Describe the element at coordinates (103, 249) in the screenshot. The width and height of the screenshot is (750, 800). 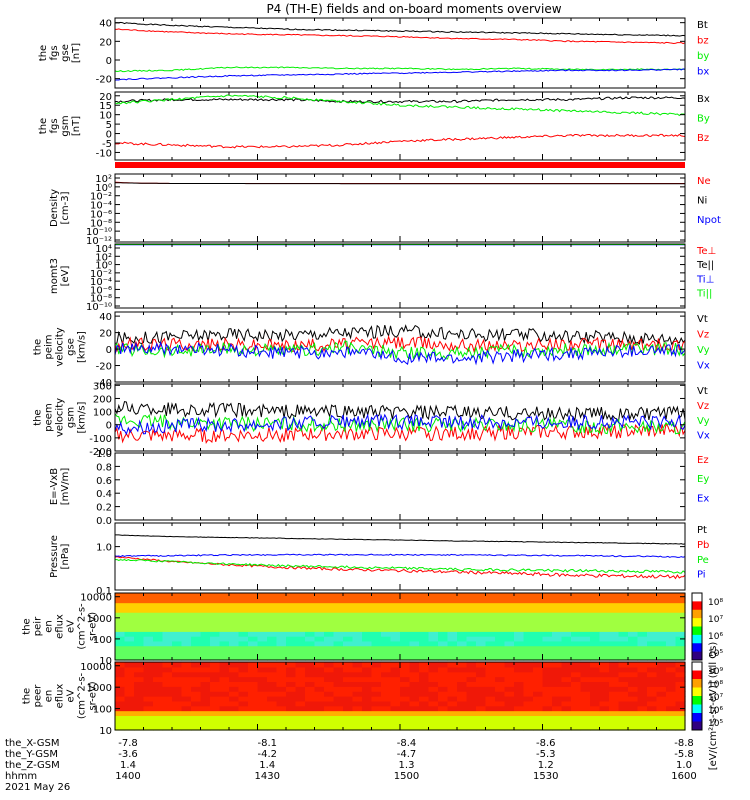
I see `y-tick-label: 10⁴` at that location.